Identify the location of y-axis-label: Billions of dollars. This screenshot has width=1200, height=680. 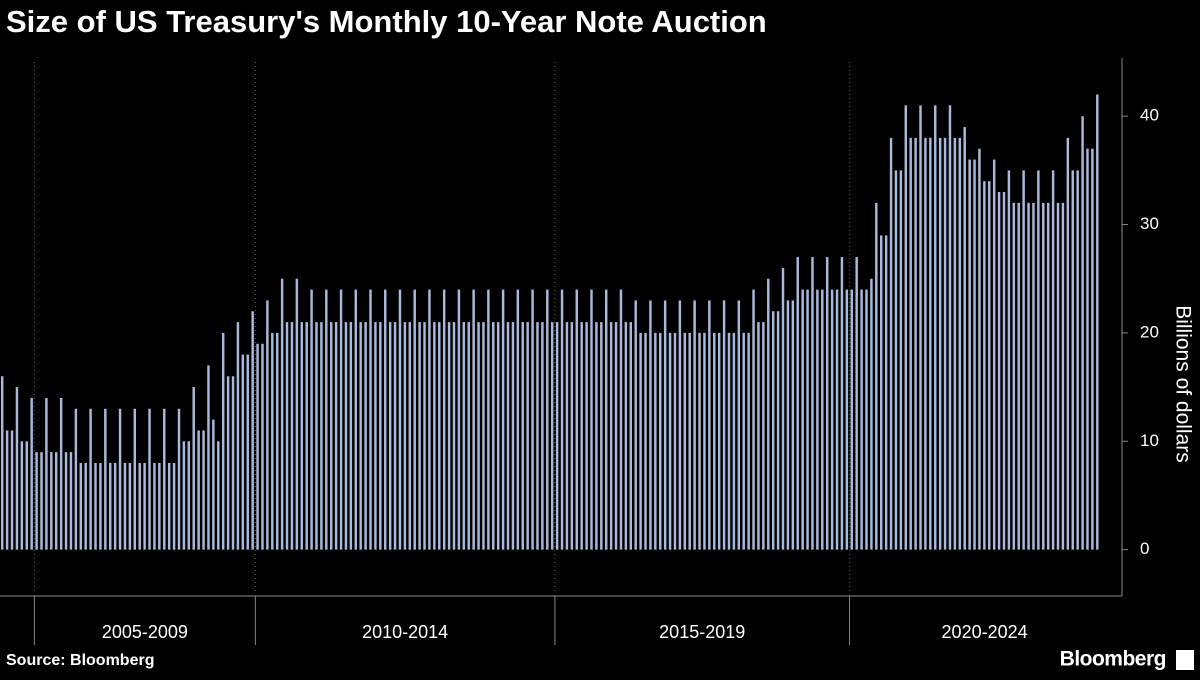
(1182, 384).